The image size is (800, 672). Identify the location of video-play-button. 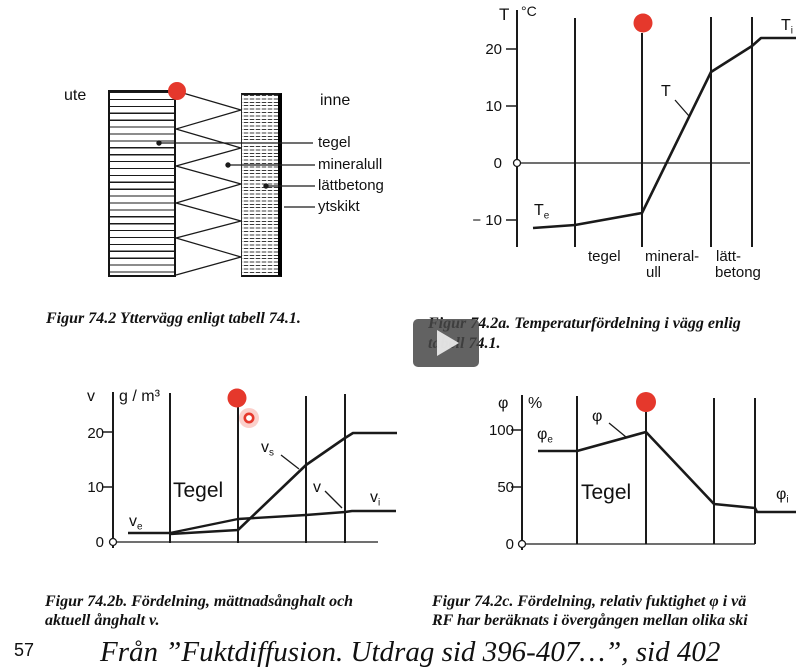
(446, 343).